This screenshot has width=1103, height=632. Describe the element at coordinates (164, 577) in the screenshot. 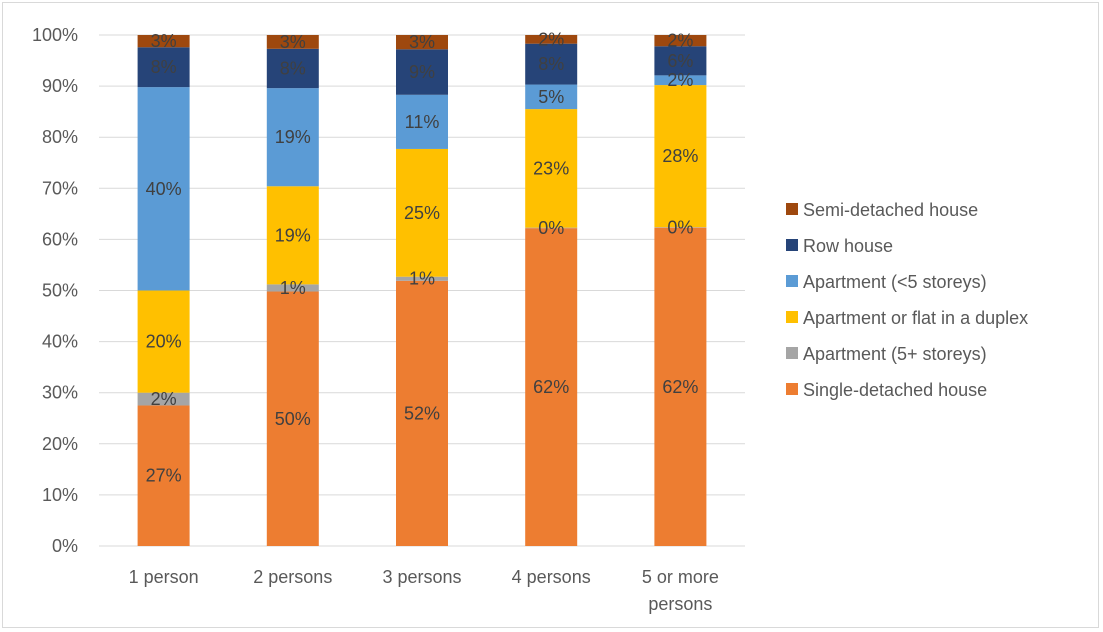

I see `x-category-label: 1 person` at that location.